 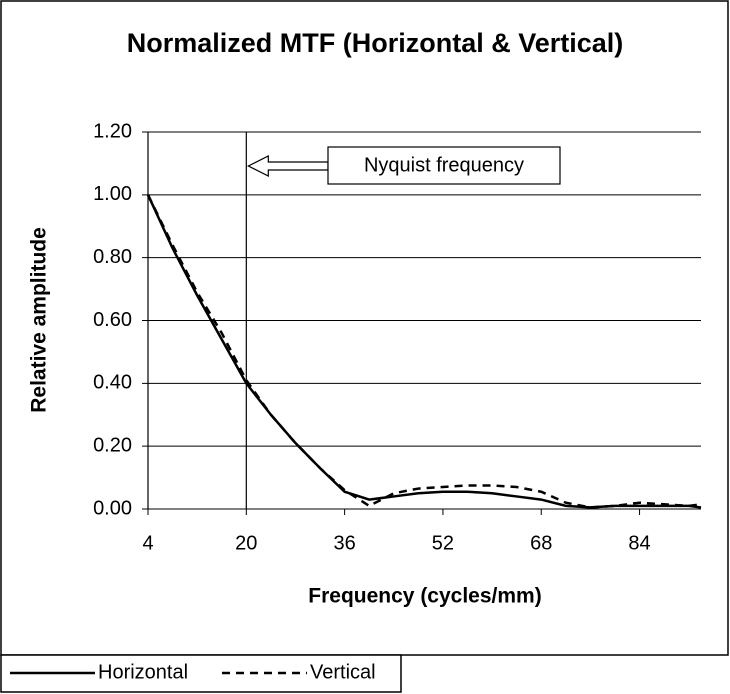 I want to click on legend-label: Horizontal, so click(x=143, y=672).